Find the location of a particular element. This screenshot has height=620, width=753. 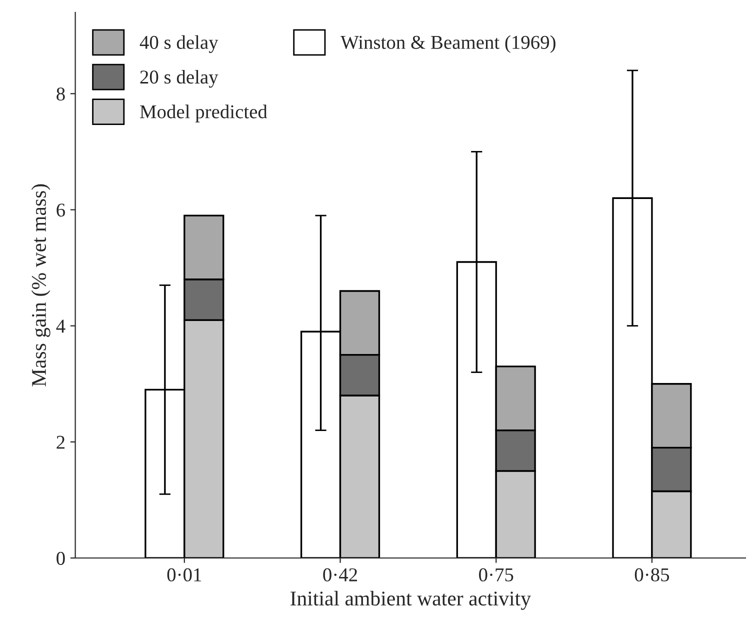

legend-label: 40 s delay is located at coordinates (179, 44).